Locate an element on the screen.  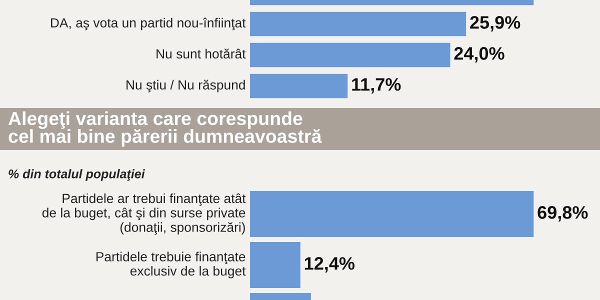
y-tick-label: DA, aş vota un partid nou-înfiinţat is located at coordinates (148, 24).